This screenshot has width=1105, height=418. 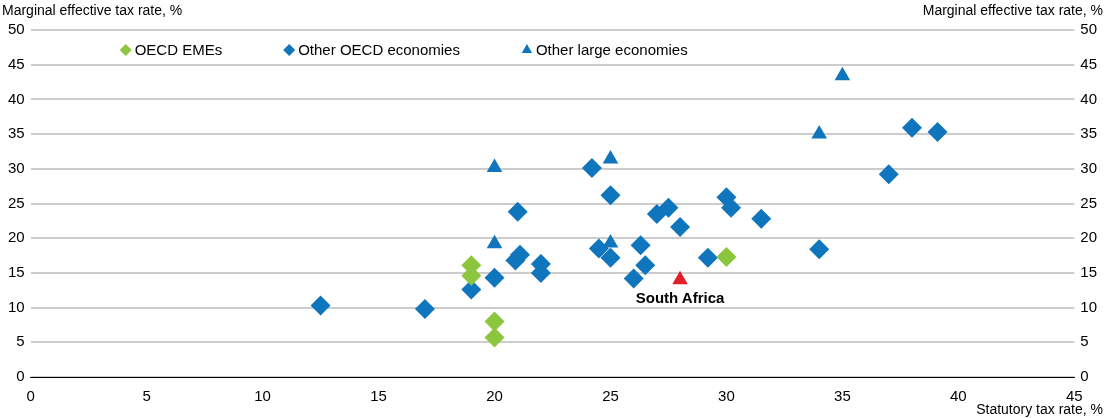 I want to click on y-tick-label: 5, so click(x=20, y=341).